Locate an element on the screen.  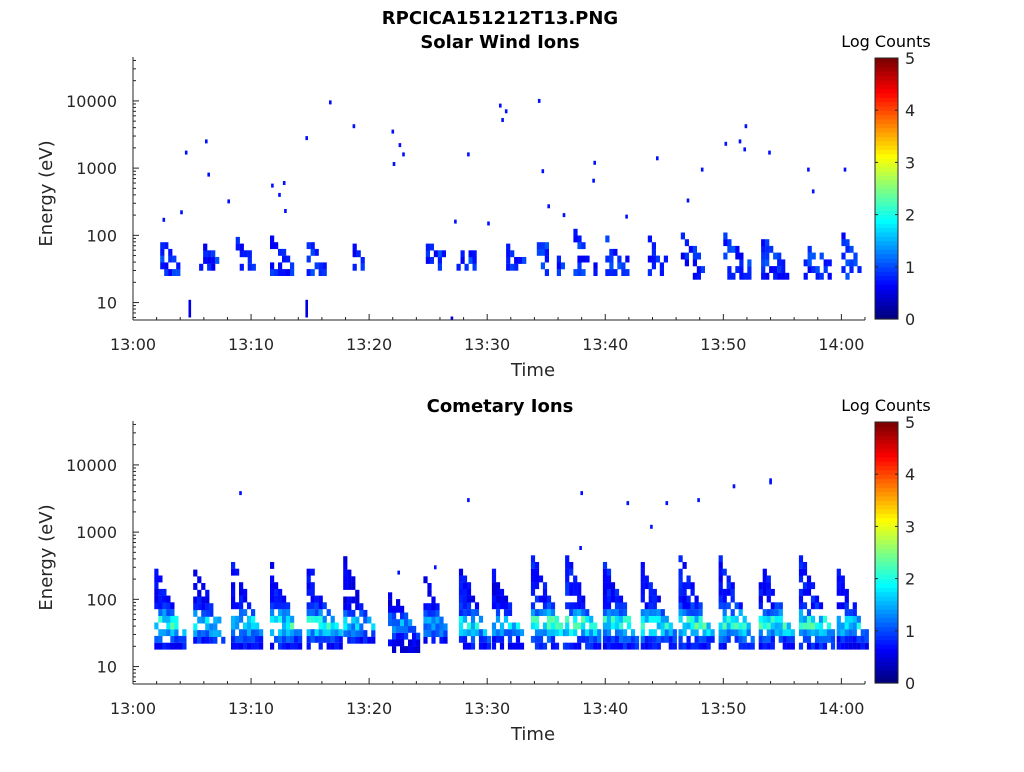
x-tick-label: 13:00 is located at coordinates (133, 708).